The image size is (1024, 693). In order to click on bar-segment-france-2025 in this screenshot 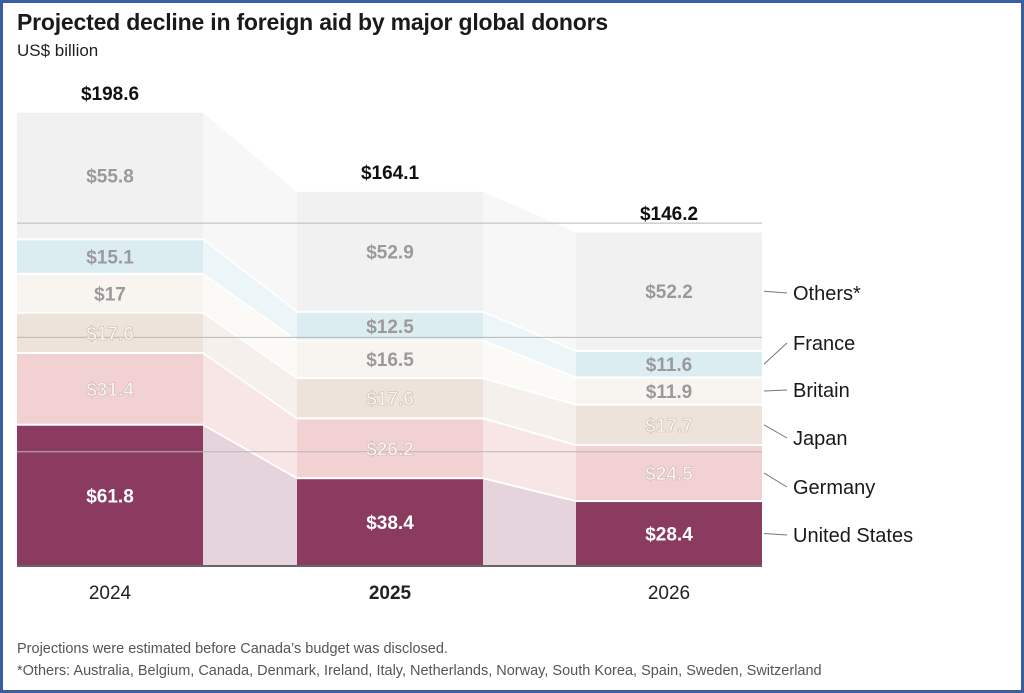, I will do `click(390, 326)`.